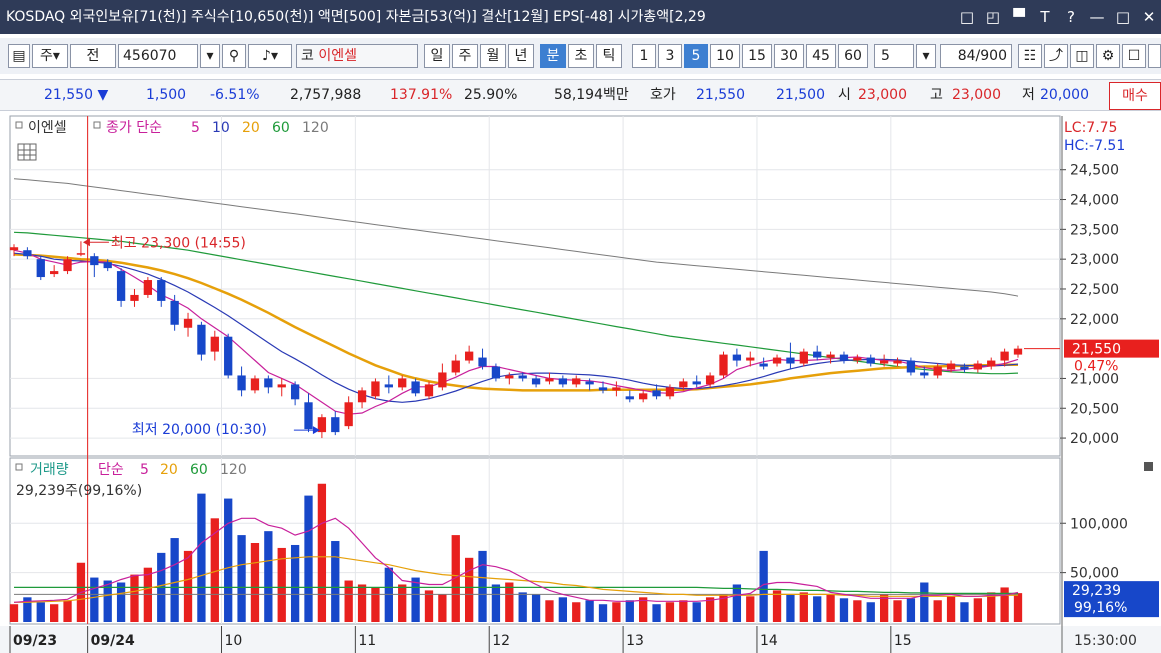  I want to click on price-value: 21,550, so click(68, 95).